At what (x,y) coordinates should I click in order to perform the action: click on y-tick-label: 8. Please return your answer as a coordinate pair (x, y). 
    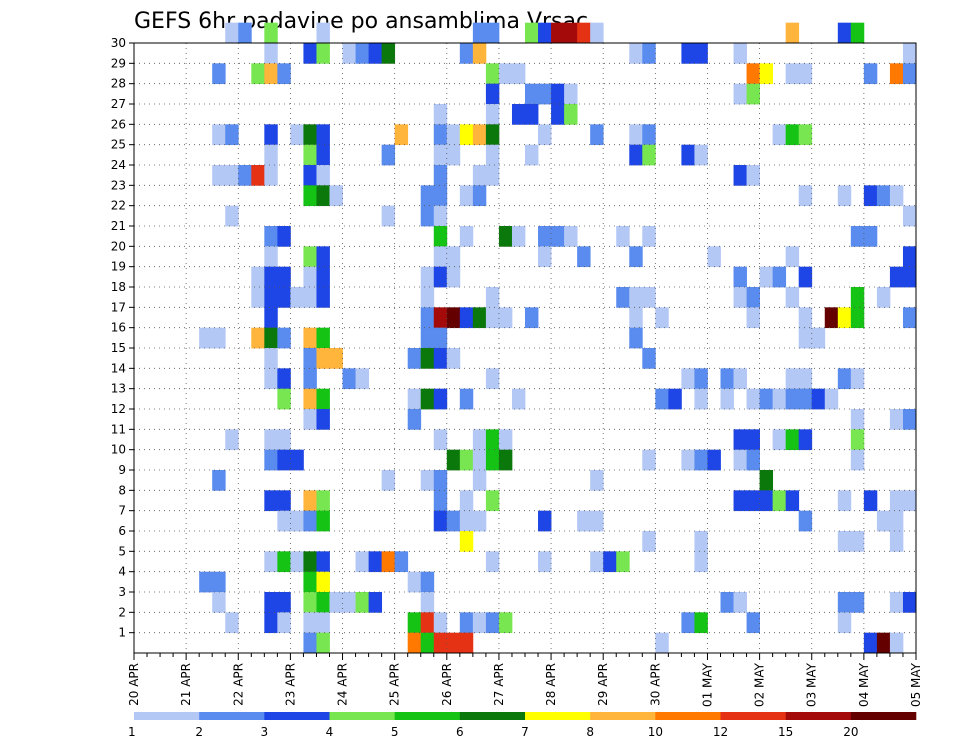
    Looking at the image, I should click on (122, 490).